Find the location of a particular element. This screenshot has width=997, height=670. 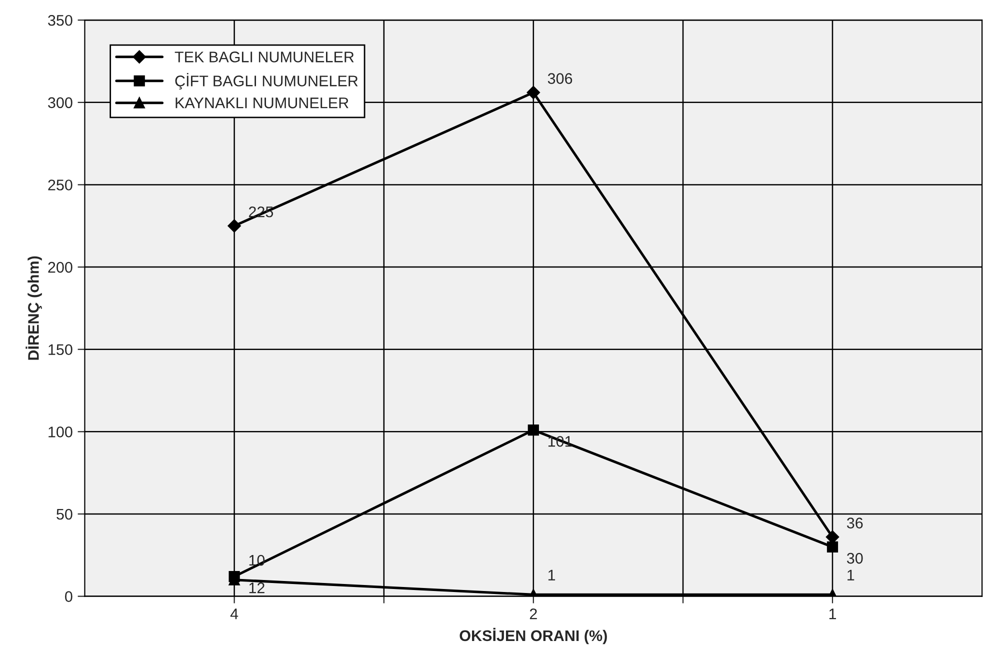

legend-label: TEK BAGLI NUMUNELER is located at coordinates (264, 57).